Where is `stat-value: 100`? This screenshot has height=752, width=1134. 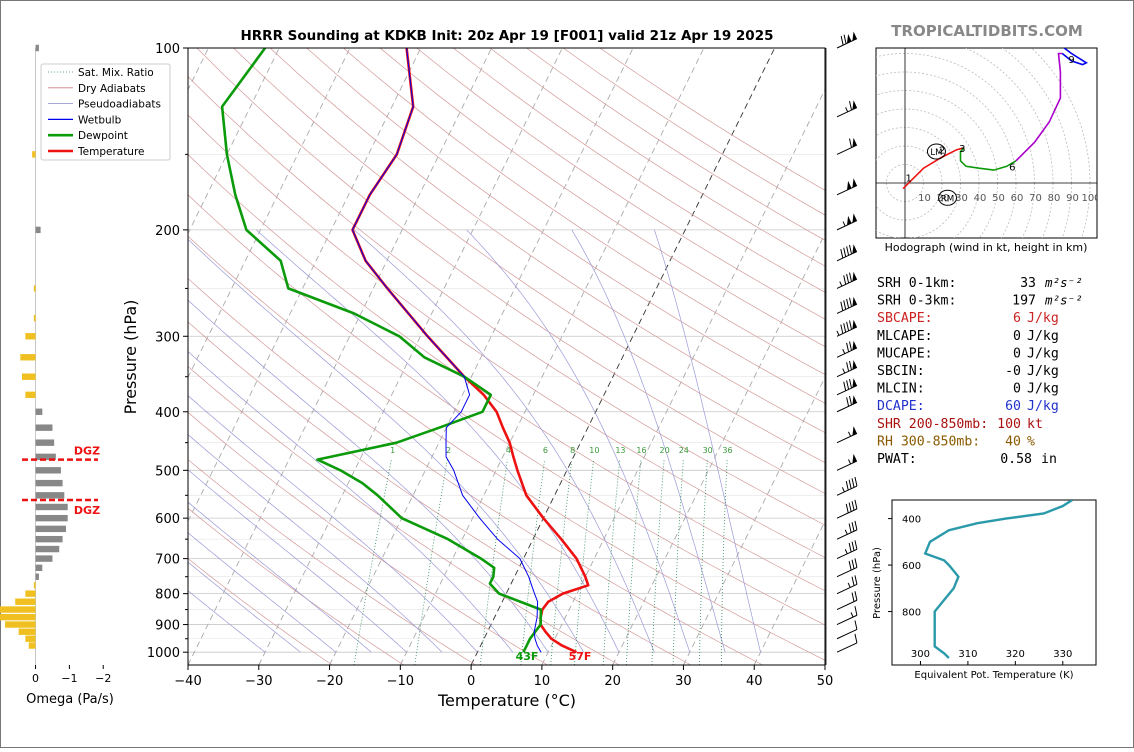
stat-value: 100 is located at coordinates (1009, 424).